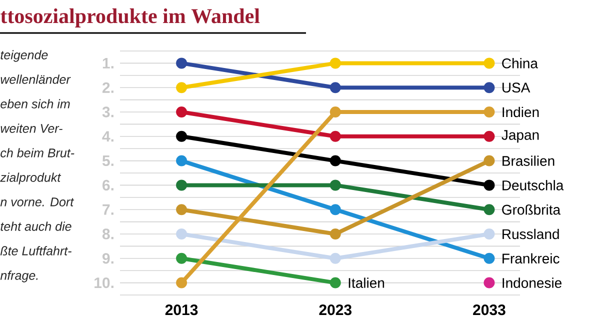  What do you see at coordinates (108, 112) in the screenshot?
I see `y-tick-label: 3.` at bounding box center [108, 112].